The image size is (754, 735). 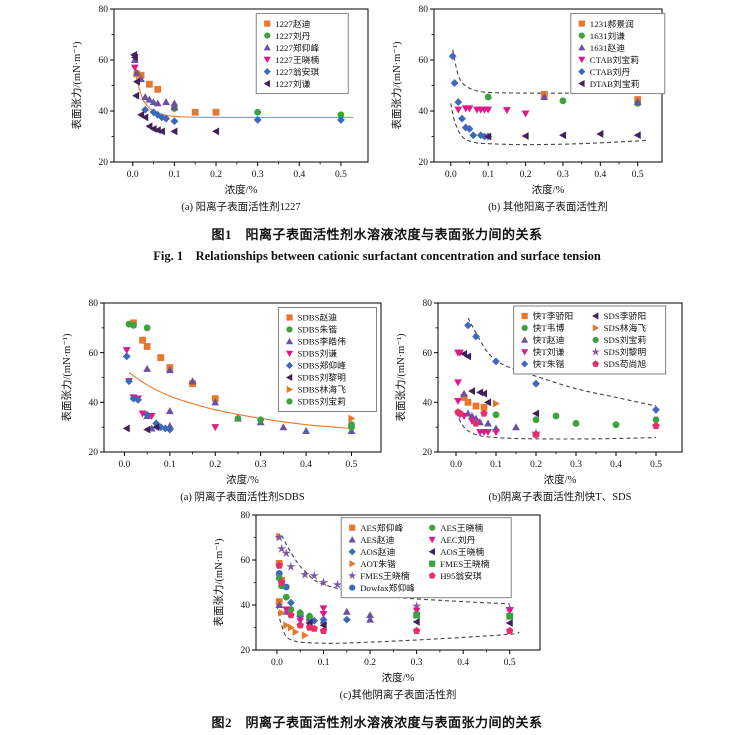 I want to click on envelope-upper, so click(x=550, y=71).